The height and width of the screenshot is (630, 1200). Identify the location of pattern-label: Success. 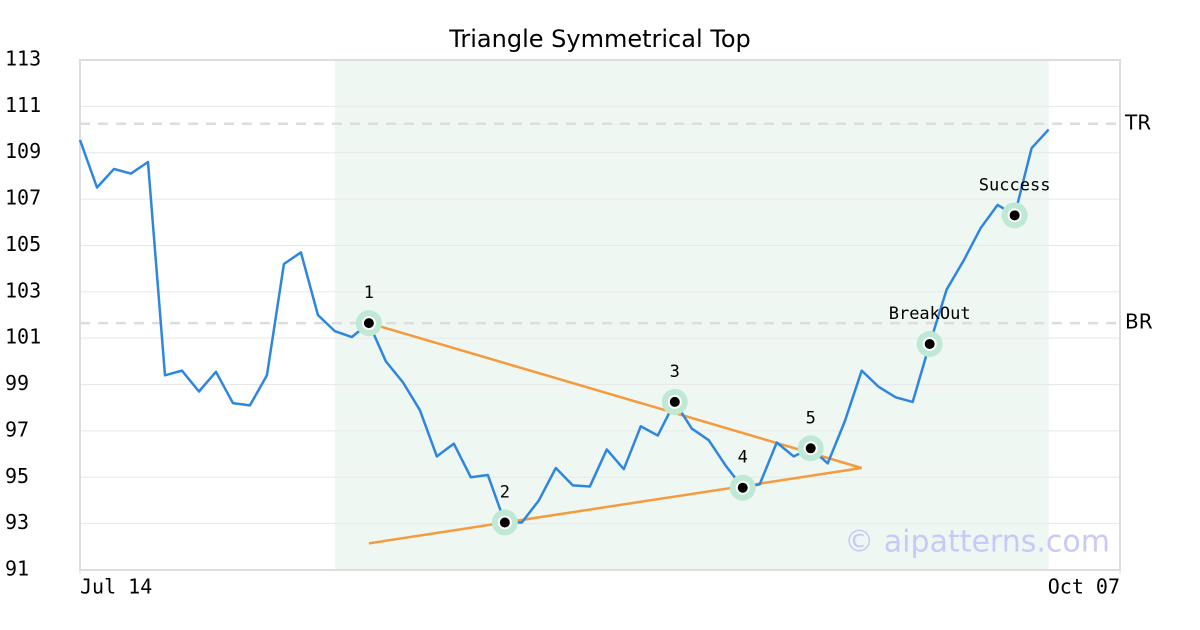
(1015, 185).